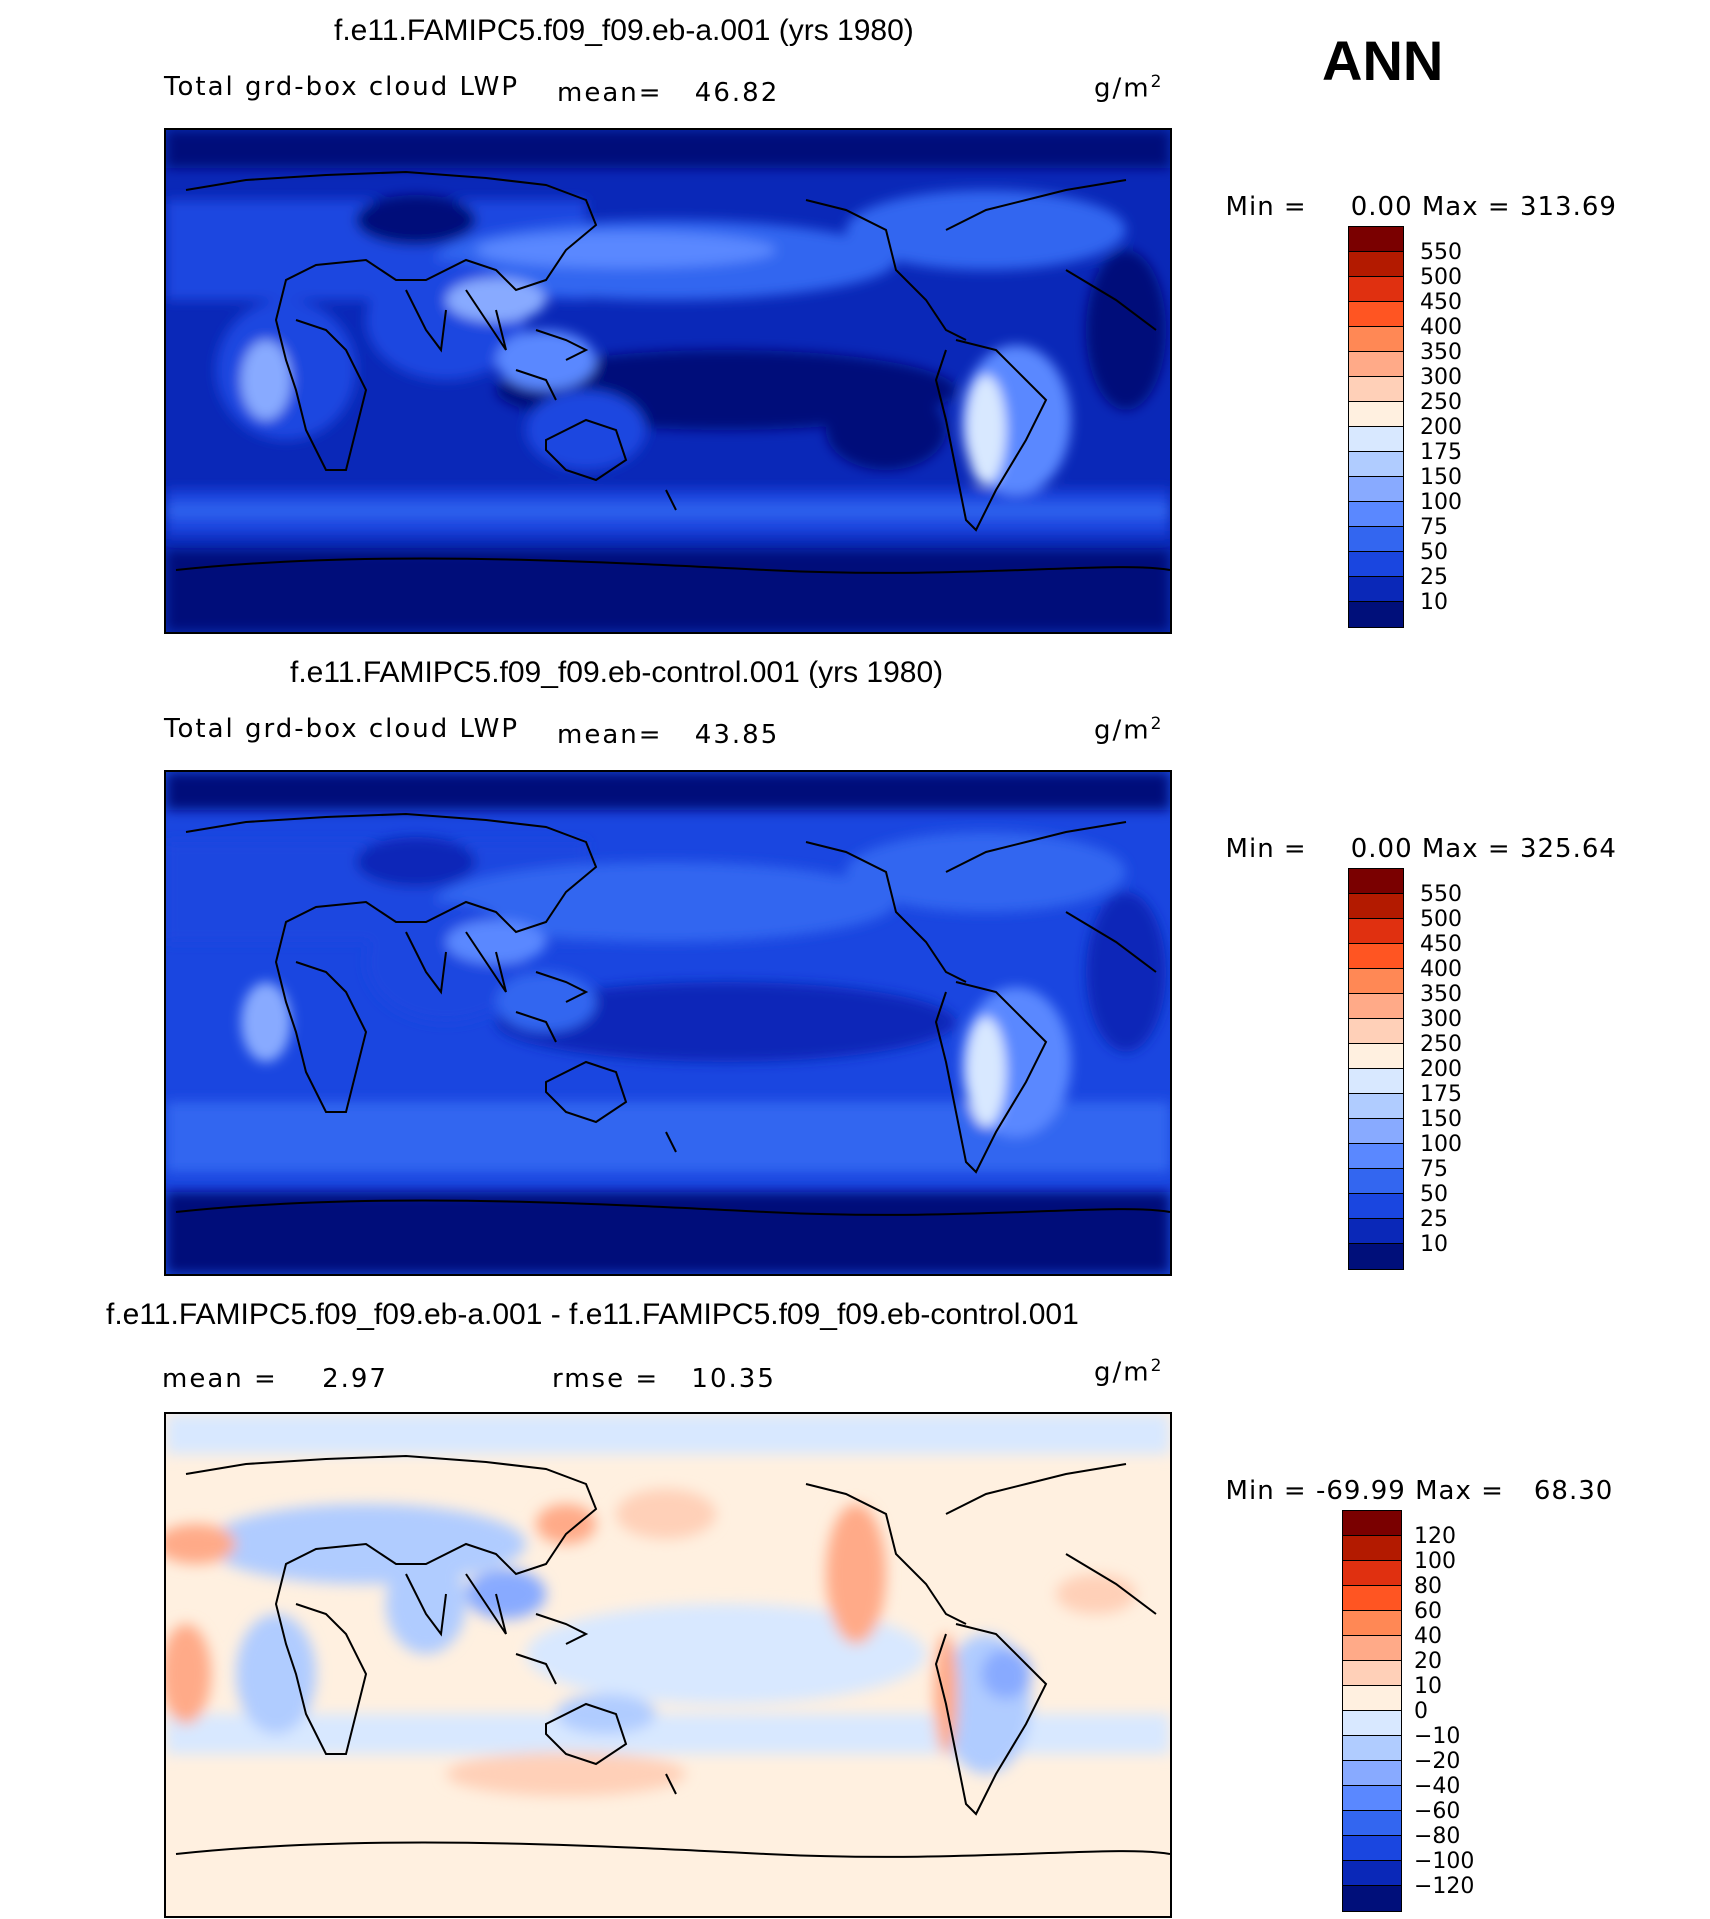  What do you see at coordinates (275, 1379) in the screenshot?
I see `panel3-mean: mean = 2.97` at bounding box center [275, 1379].